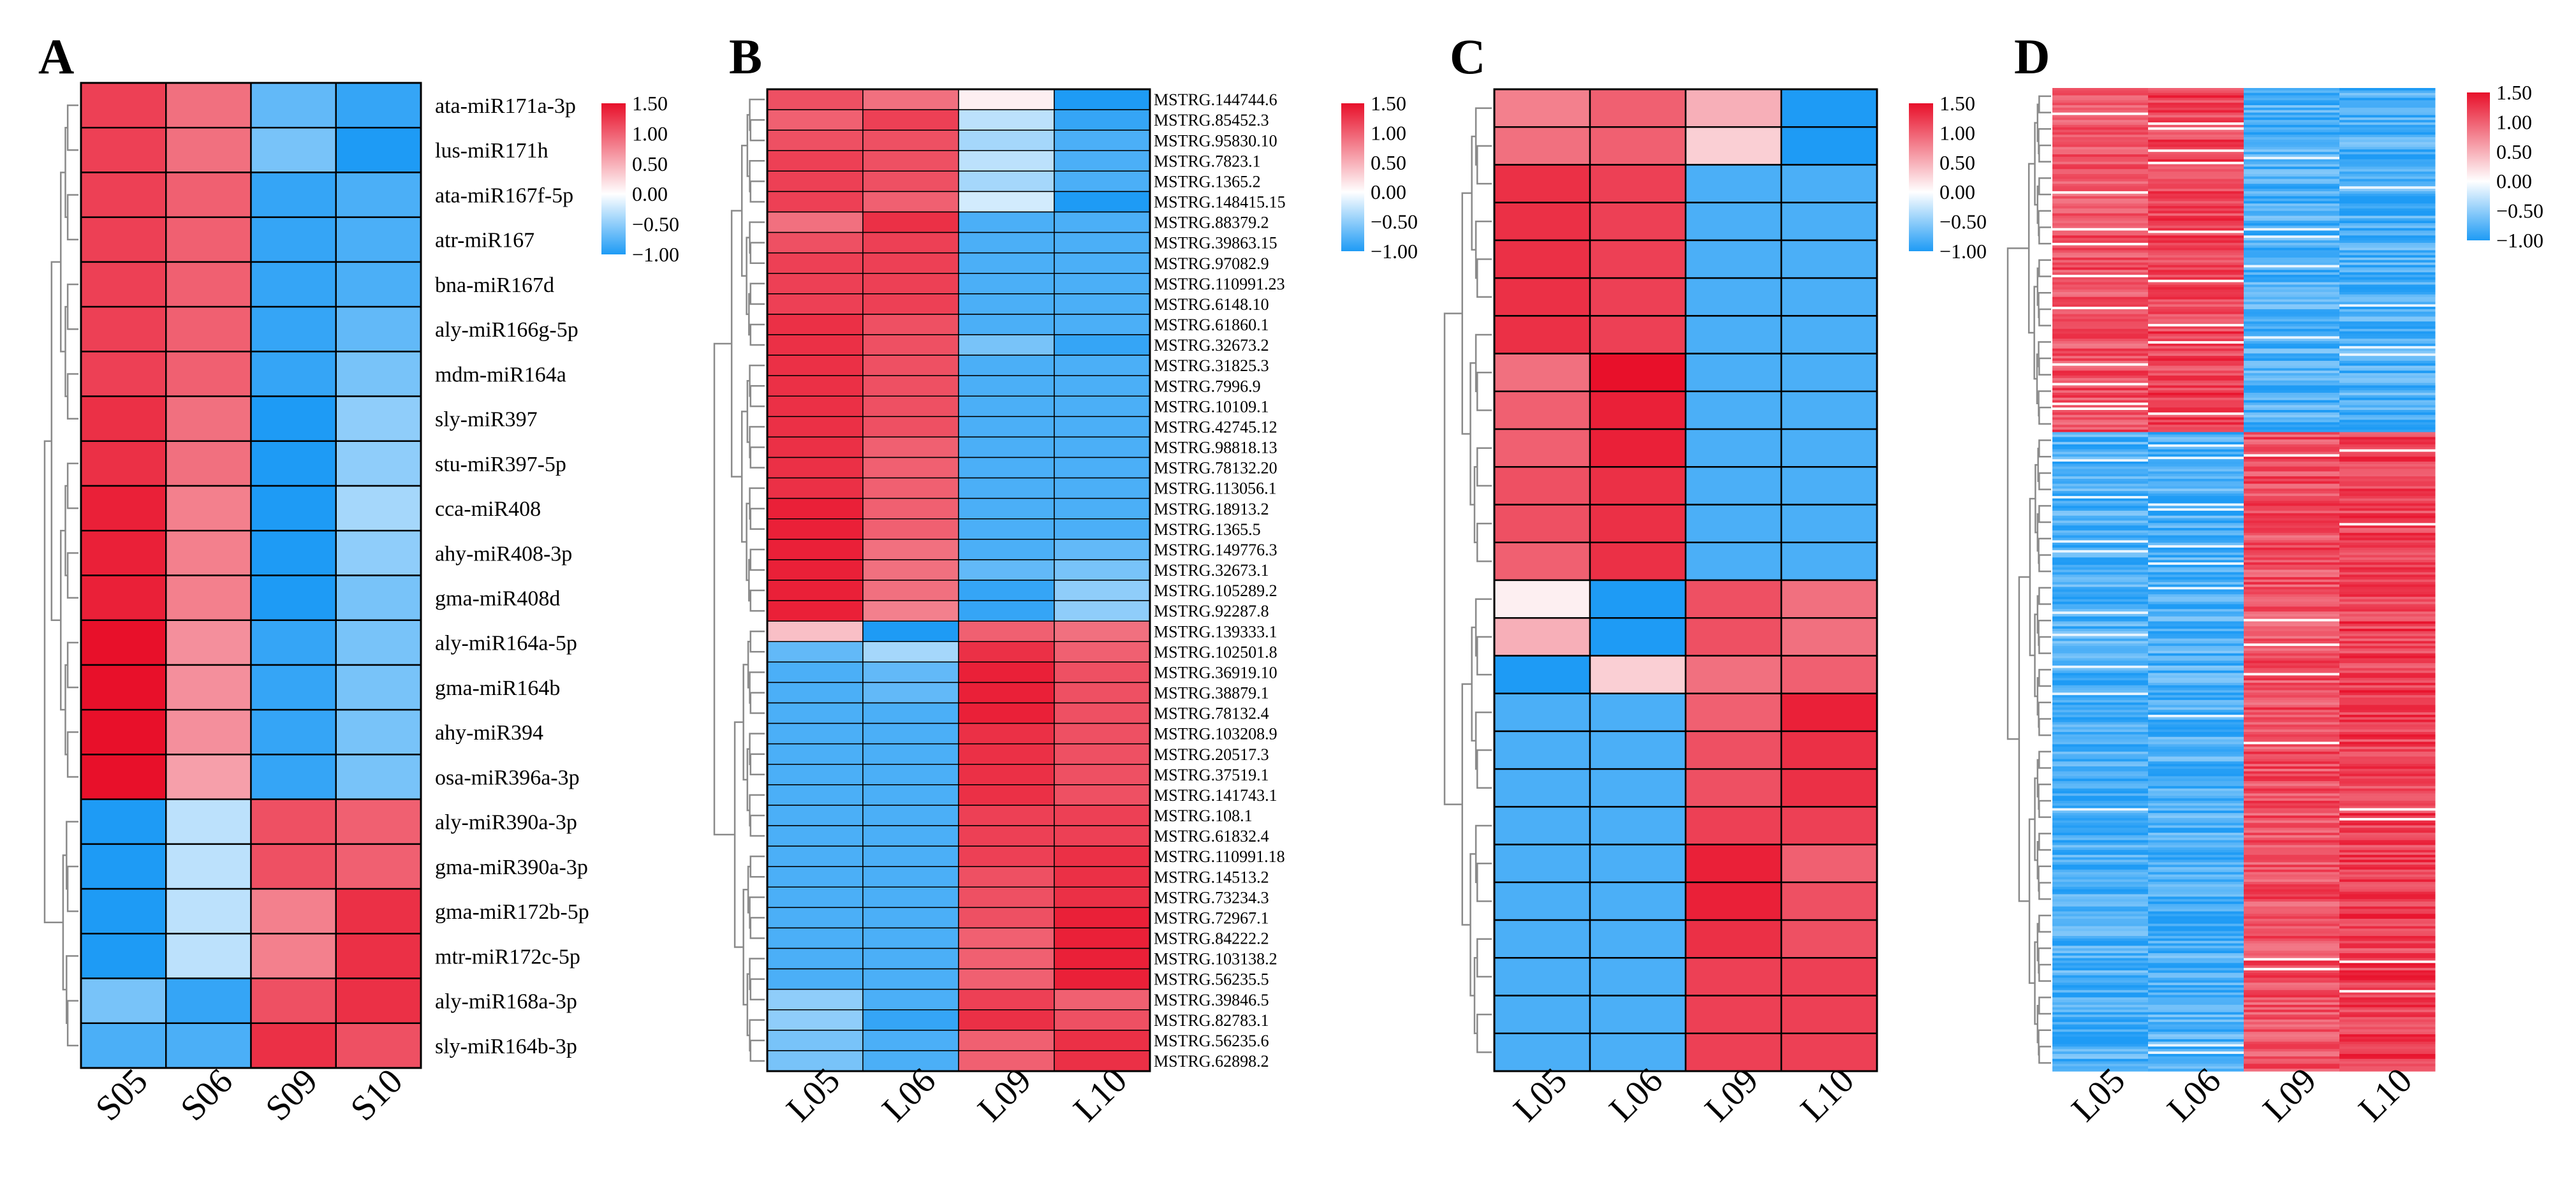  Describe the element at coordinates (1957, 191) in the screenshot. I see `legend-tick-label: 0.00` at that location.